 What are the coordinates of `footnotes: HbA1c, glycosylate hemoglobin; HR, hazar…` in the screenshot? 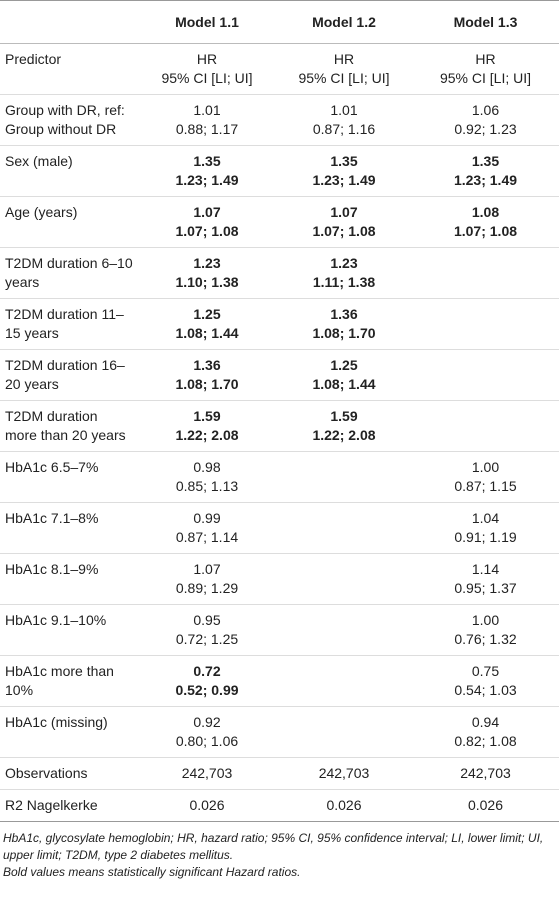 It's located at (279, 851).